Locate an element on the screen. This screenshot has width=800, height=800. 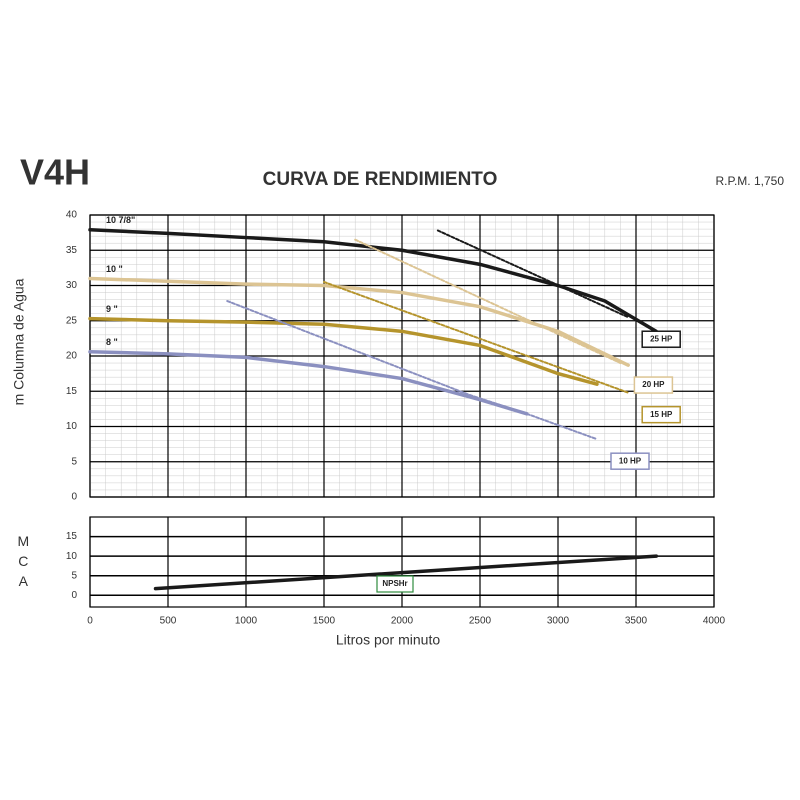
y-tick-label: 40 is located at coordinates (72, 215).